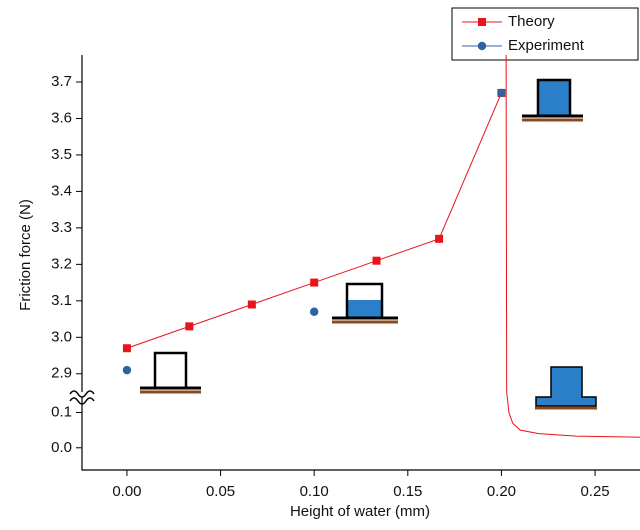 The image size is (640, 530). What do you see at coordinates (531, 21) in the screenshot?
I see `legend-label: Theory` at bounding box center [531, 21].